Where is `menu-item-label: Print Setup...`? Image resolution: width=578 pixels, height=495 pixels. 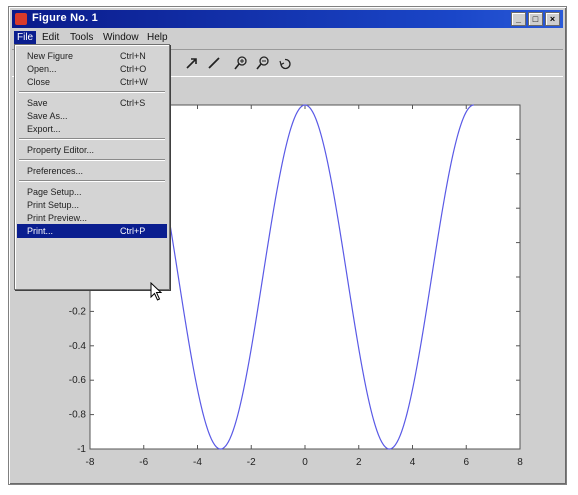
menu-item-label: Print Setup... is located at coordinates (53, 205).